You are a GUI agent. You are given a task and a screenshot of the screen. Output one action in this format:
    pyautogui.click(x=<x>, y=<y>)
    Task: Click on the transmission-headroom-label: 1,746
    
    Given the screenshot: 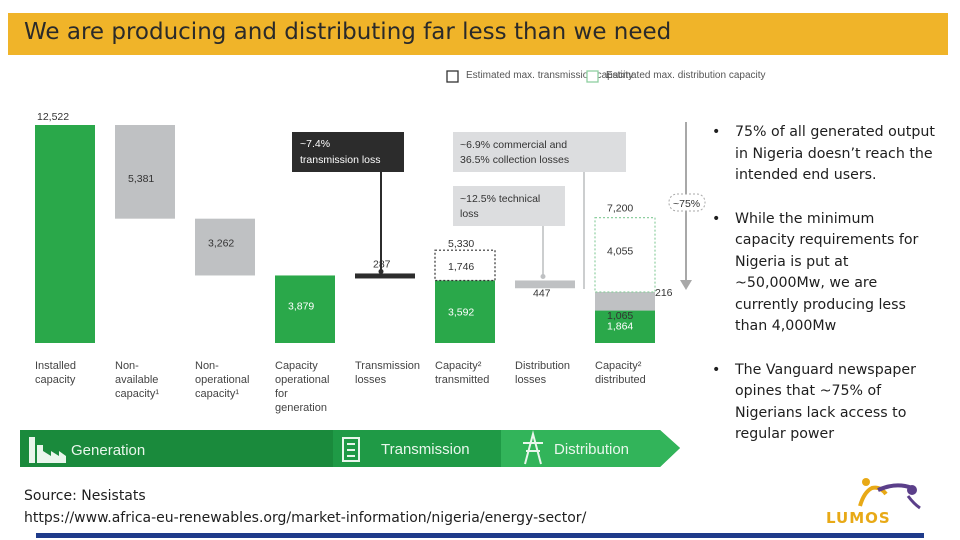 What is the action you would take?
    pyautogui.click(x=461, y=267)
    